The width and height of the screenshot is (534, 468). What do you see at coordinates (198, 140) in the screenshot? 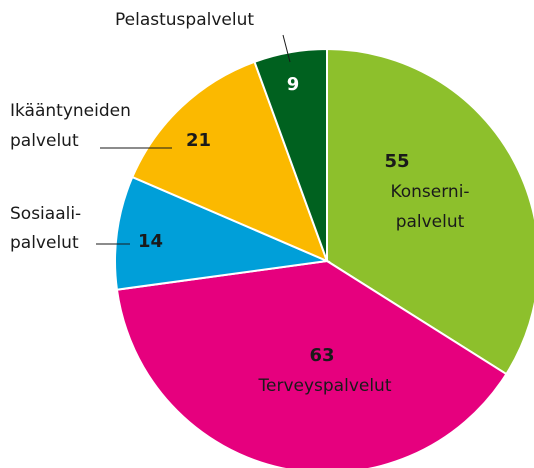
I see `value-label: 21` at bounding box center [198, 140].